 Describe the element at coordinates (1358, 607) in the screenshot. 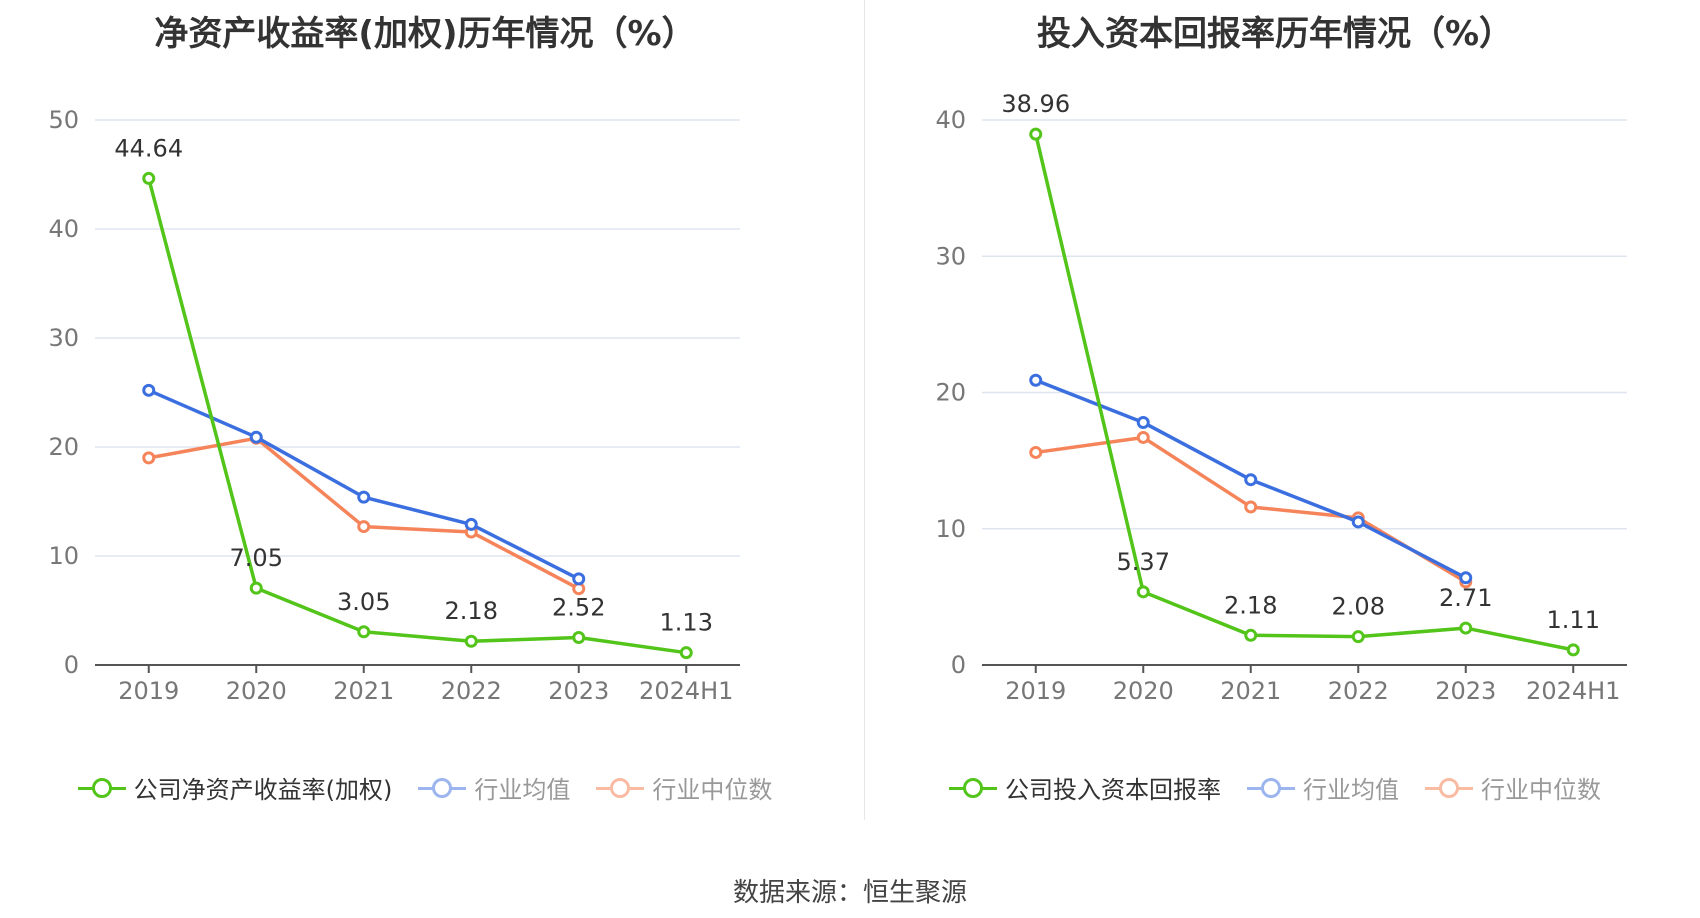

I see `data-label: 2.08` at that location.